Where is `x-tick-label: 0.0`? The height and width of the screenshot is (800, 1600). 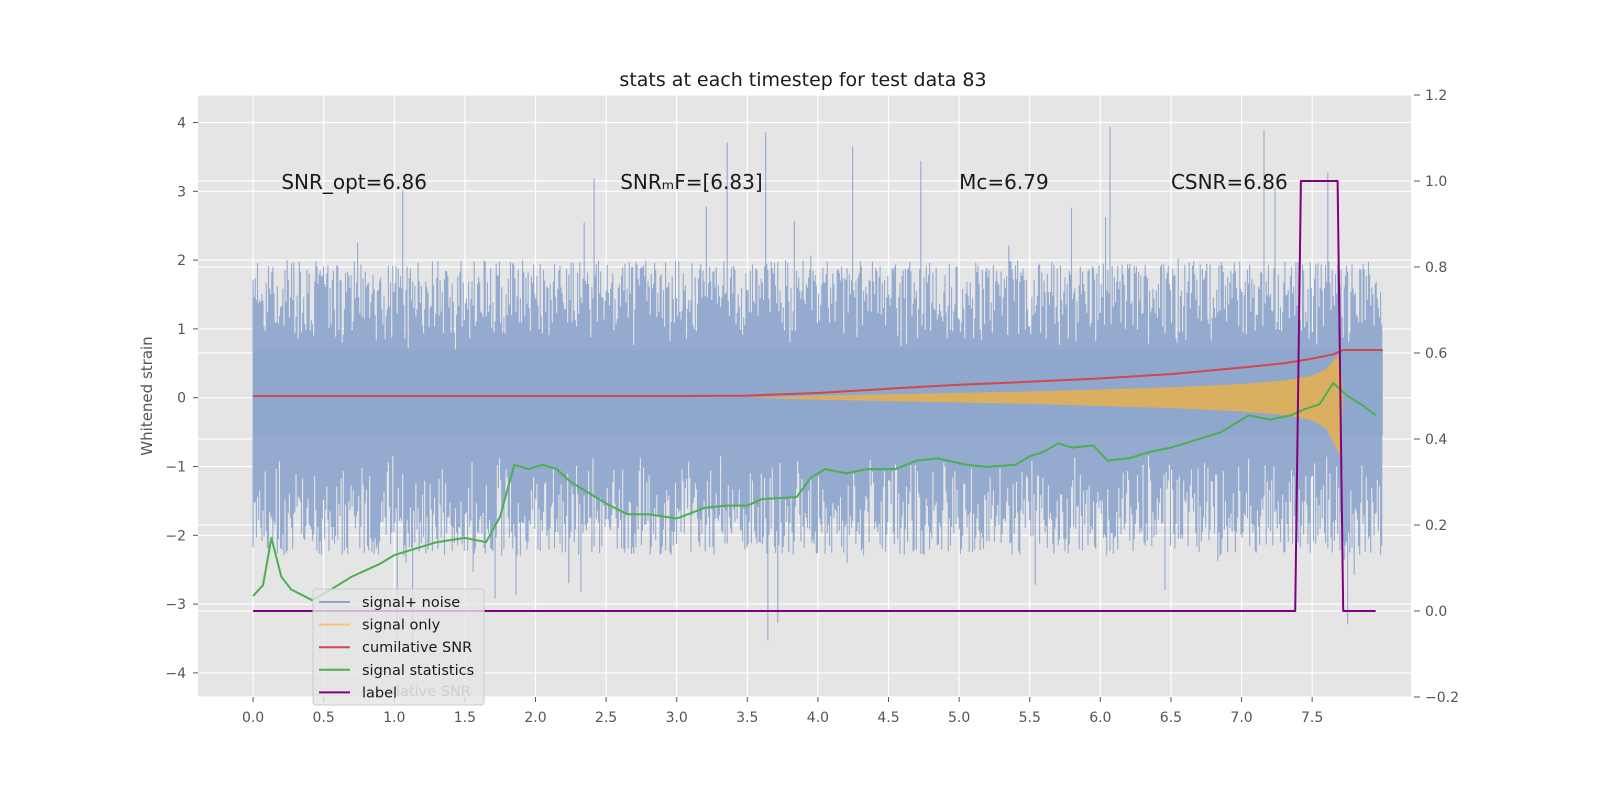 x-tick-label: 0.0 is located at coordinates (253, 718).